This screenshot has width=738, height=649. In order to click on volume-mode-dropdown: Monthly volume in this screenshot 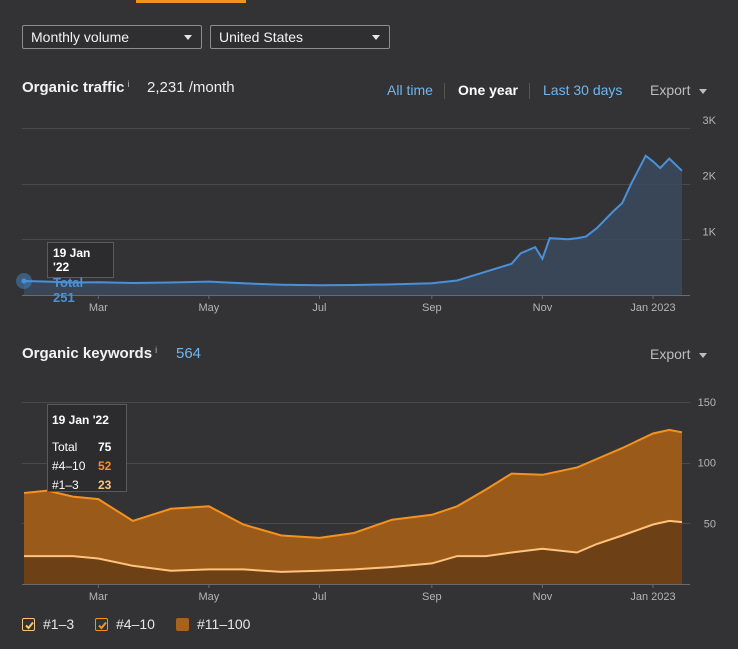, I will do `click(112, 37)`.